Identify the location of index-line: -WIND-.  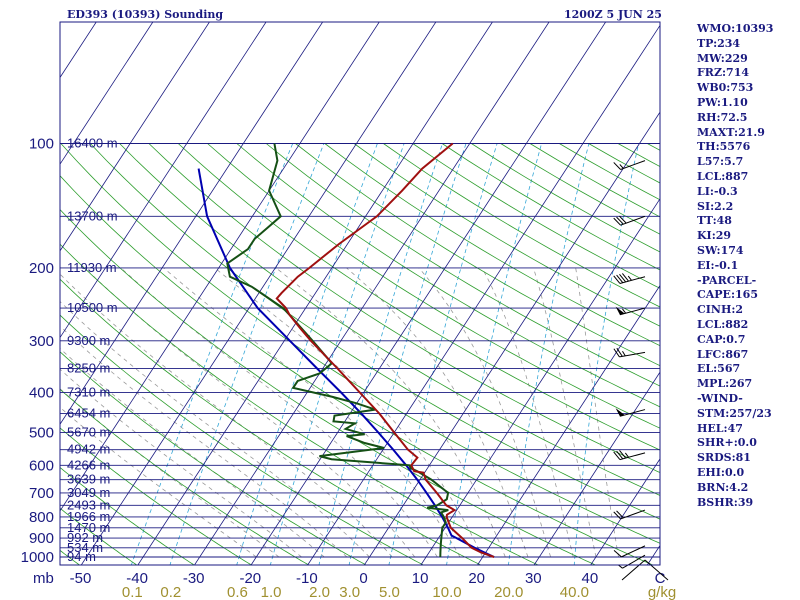
(720, 398).